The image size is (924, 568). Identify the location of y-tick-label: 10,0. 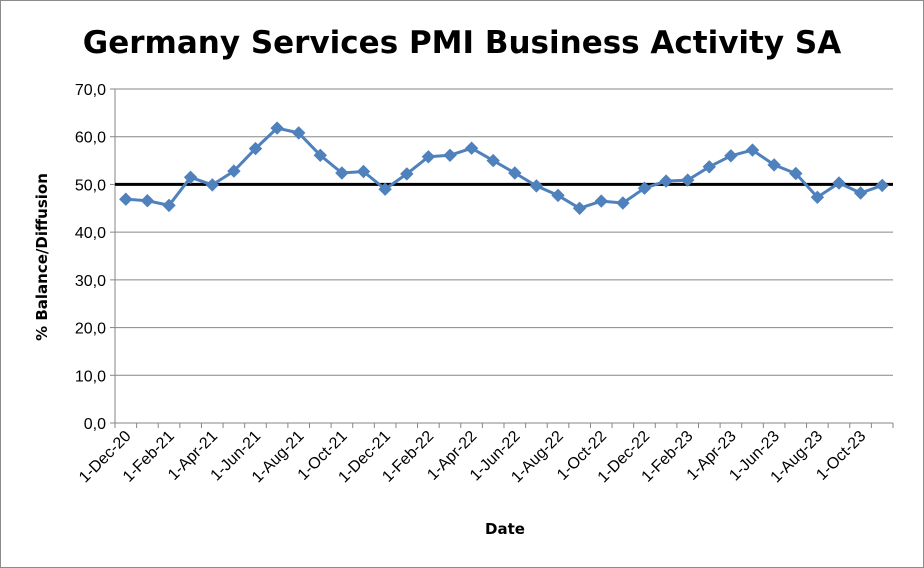
(90, 376).